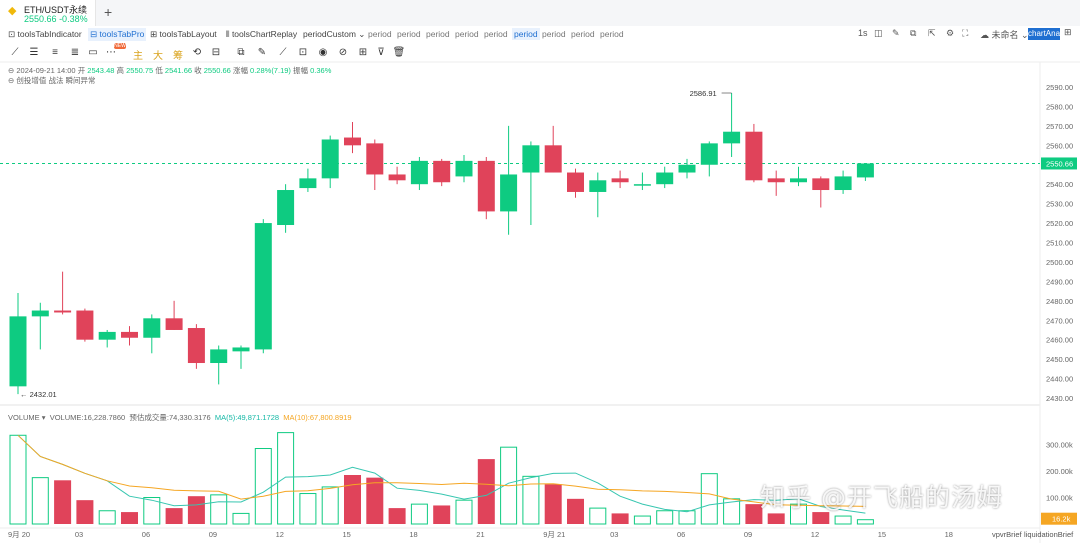 Image resolution: width=1080 pixels, height=543 pixels. What do you see at coordinates (913, 33) in the screenshot?
I see `external-link-icon: ⧉` at bounding box center [913, 33].